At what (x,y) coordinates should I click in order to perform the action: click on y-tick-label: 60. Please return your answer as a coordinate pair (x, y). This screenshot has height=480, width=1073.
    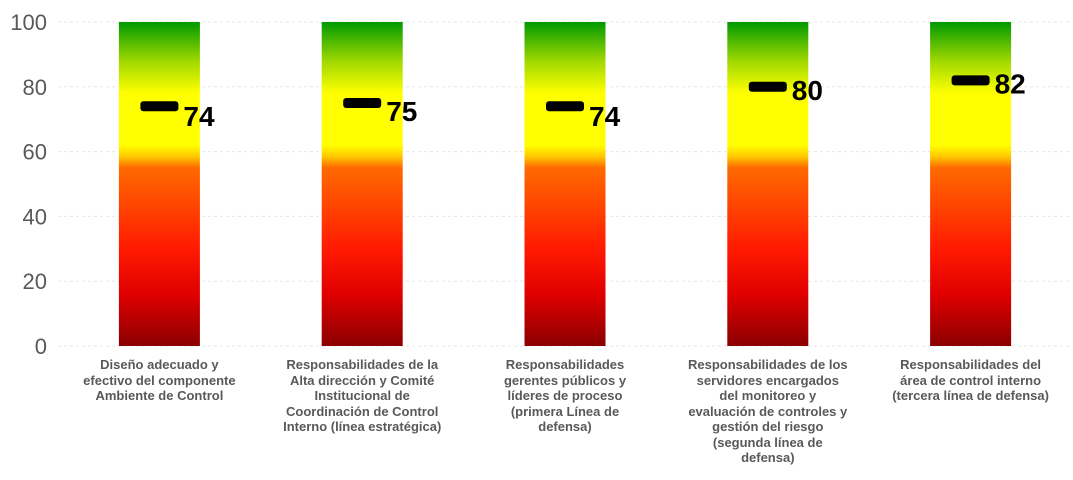
    Looking at the image, I should click on (35, 152).